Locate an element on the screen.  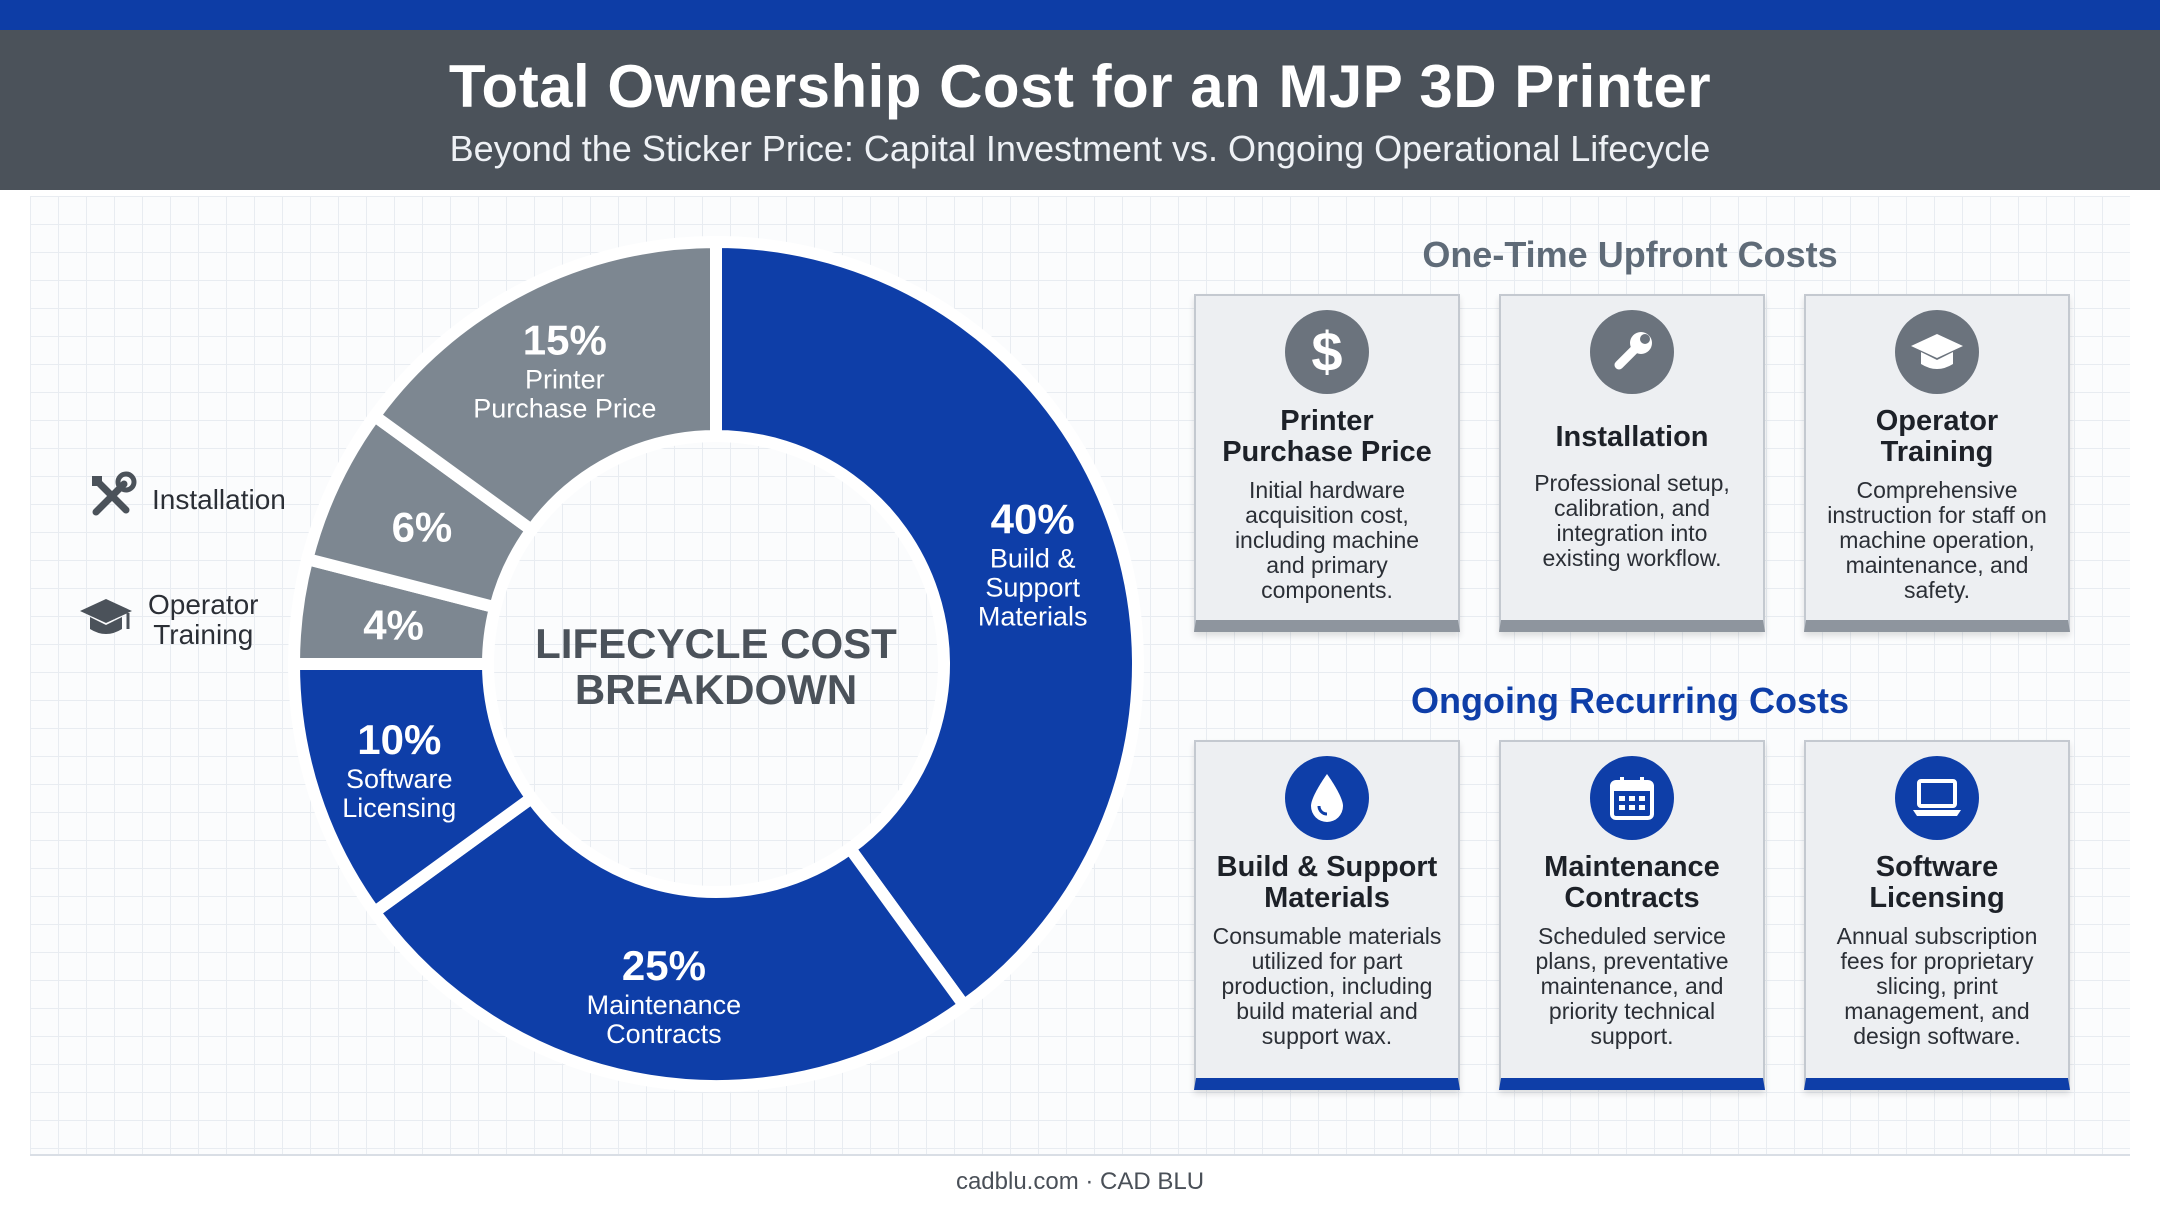
top-accent-bar is located at coordinates (1080, 15).